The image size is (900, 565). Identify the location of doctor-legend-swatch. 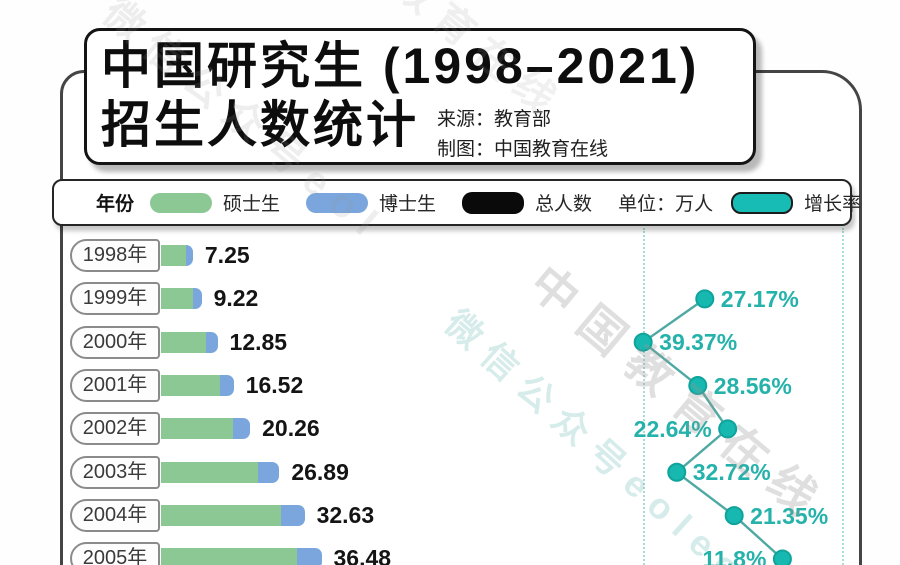
(337, 202).